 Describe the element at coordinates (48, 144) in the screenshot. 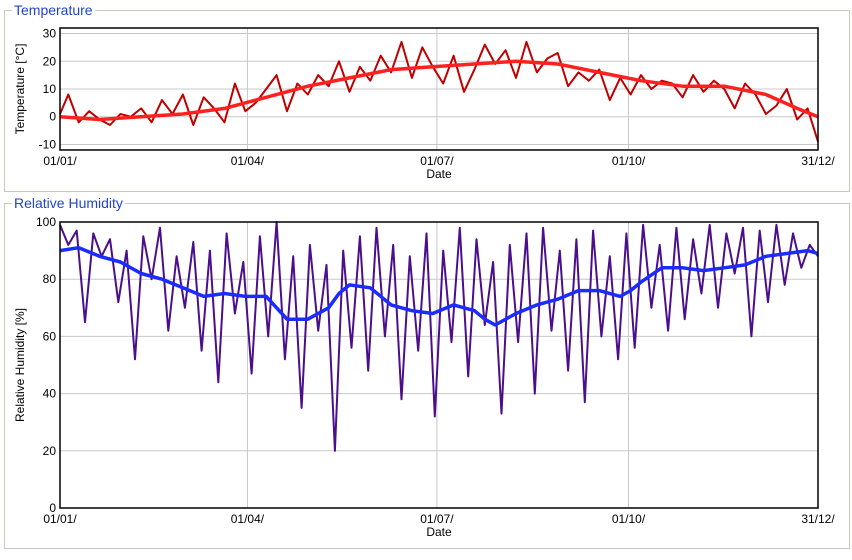

I see `temperature-ytick-label: -10` at that location.